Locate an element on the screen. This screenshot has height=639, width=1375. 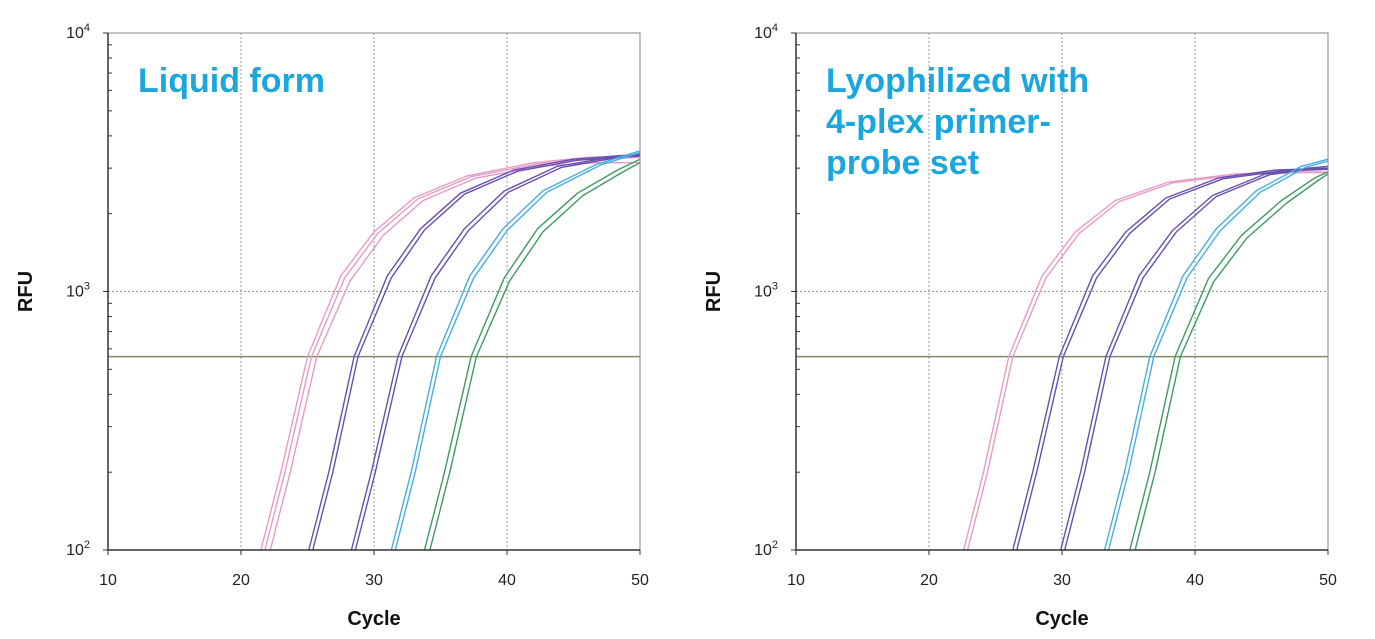
panel-label-line: Liquid form is located at coordinates (231, 81).